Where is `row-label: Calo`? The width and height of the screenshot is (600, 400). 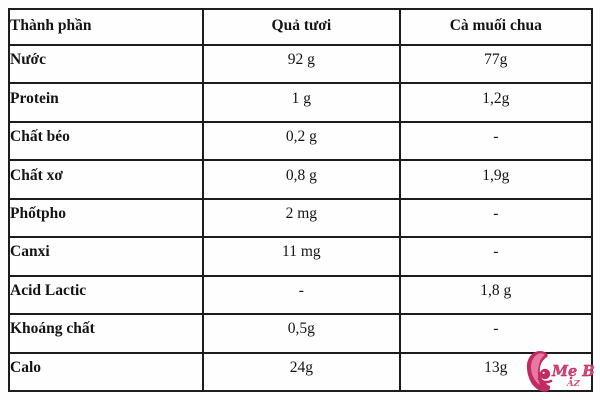
row-label: Calo is located at coordinates (106, 371).